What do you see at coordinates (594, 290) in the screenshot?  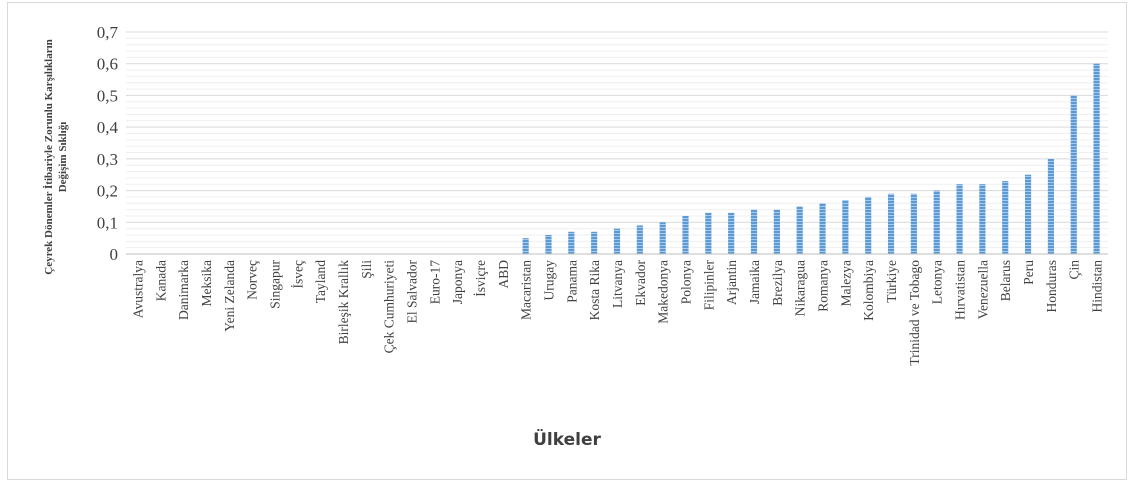 I see `x-tick-label: Kosta Rika` at bounding box center [594, 290].